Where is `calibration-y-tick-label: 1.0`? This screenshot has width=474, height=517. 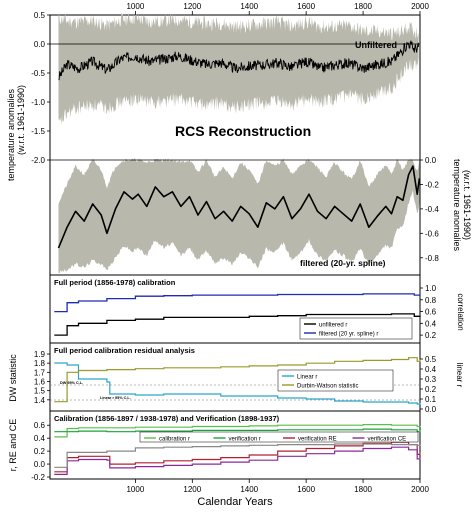 calibration-y-tick-label: 1.0 is located at coordinates (431, 288).